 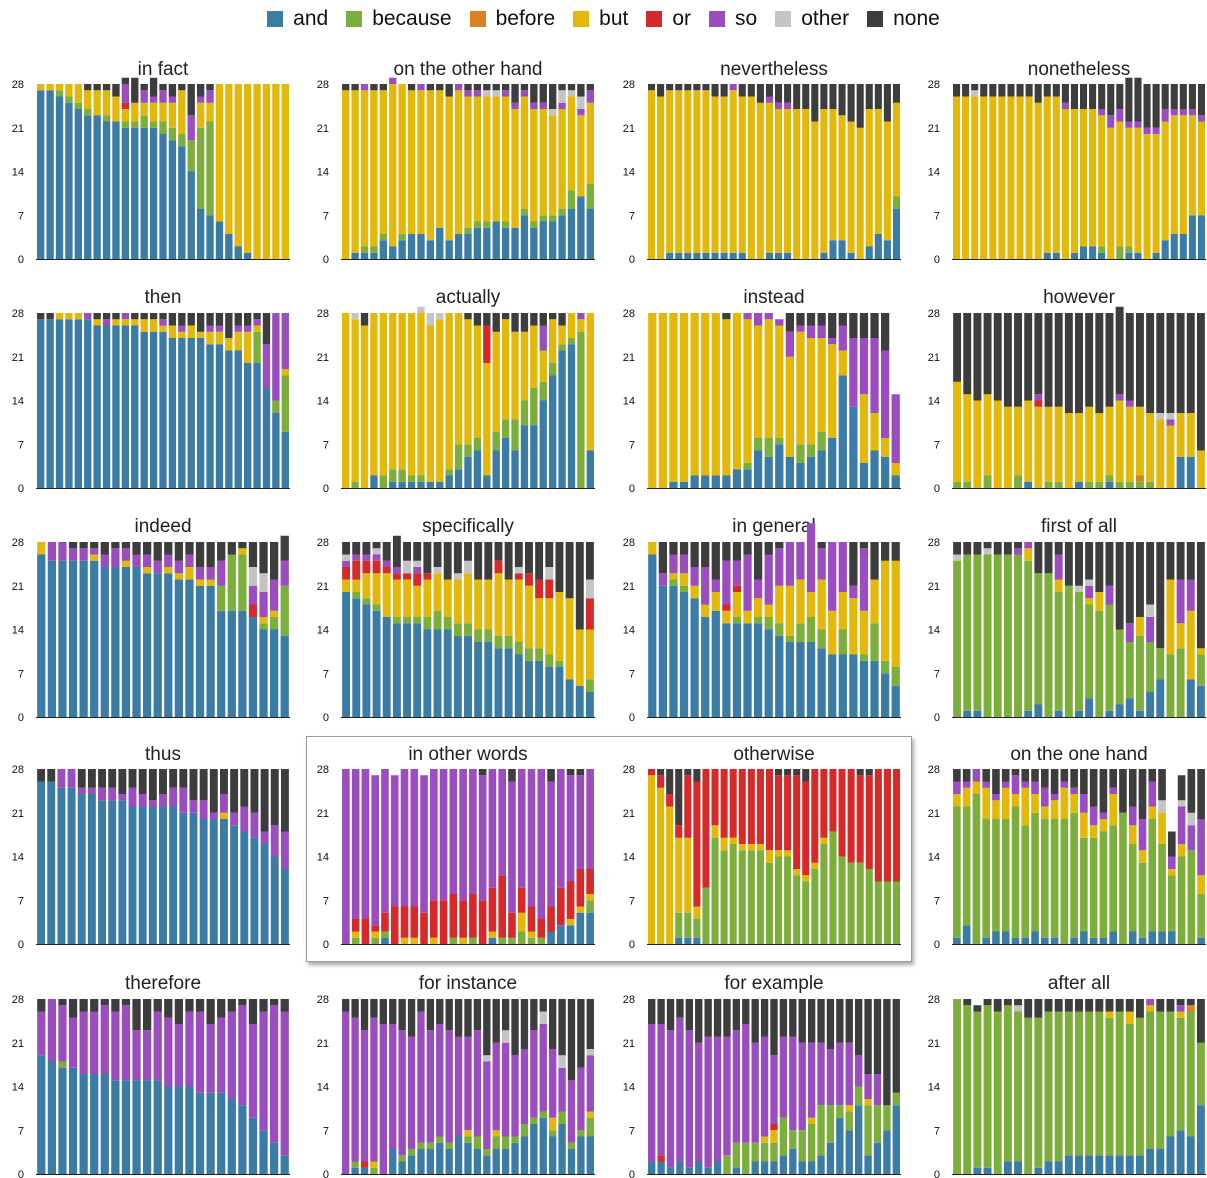 What do you see at coordinates (937, 945) in the screenshot?
I see `y-tick-label: 0` at bounding box center [937, 945].